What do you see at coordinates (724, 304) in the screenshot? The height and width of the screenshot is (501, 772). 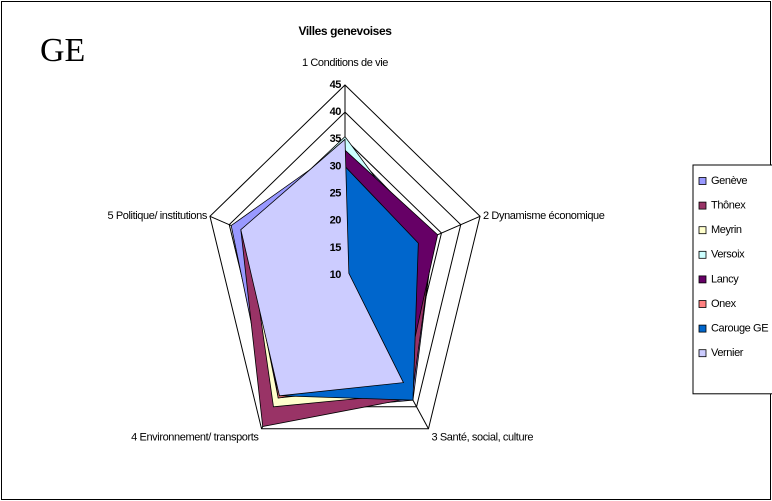 I see `legend-label: Onex` at bounding box center [724, 304].